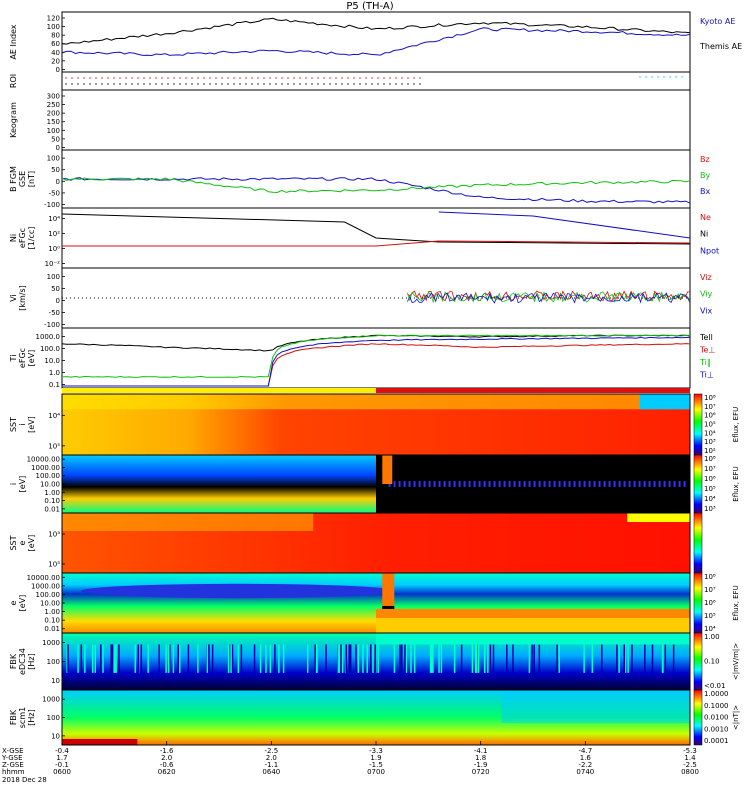 Image resolution: width=750 pixels, height=800 pixels. Describe the element at coordinates (698, 484) in the screenshot. I see `colorbar` at that location.